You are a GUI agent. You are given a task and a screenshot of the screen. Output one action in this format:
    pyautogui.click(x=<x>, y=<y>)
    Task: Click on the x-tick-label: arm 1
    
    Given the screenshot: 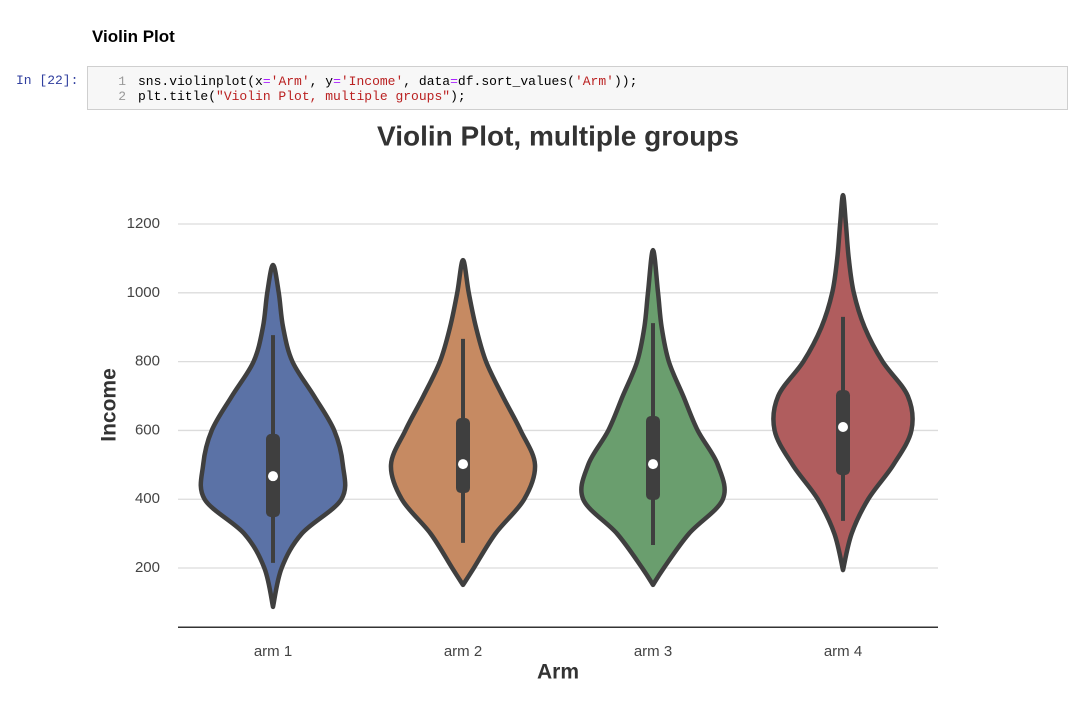 What is the action you would take?
    pyautogui.click(x=273, y=651)
    